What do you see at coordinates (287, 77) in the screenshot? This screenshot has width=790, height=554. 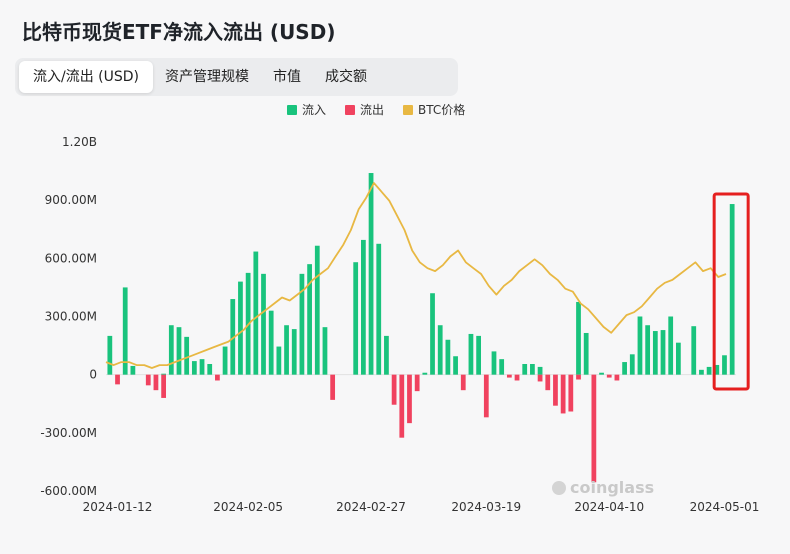 I see `tab-market-cap: 市值` at bounding box center [287, 77].